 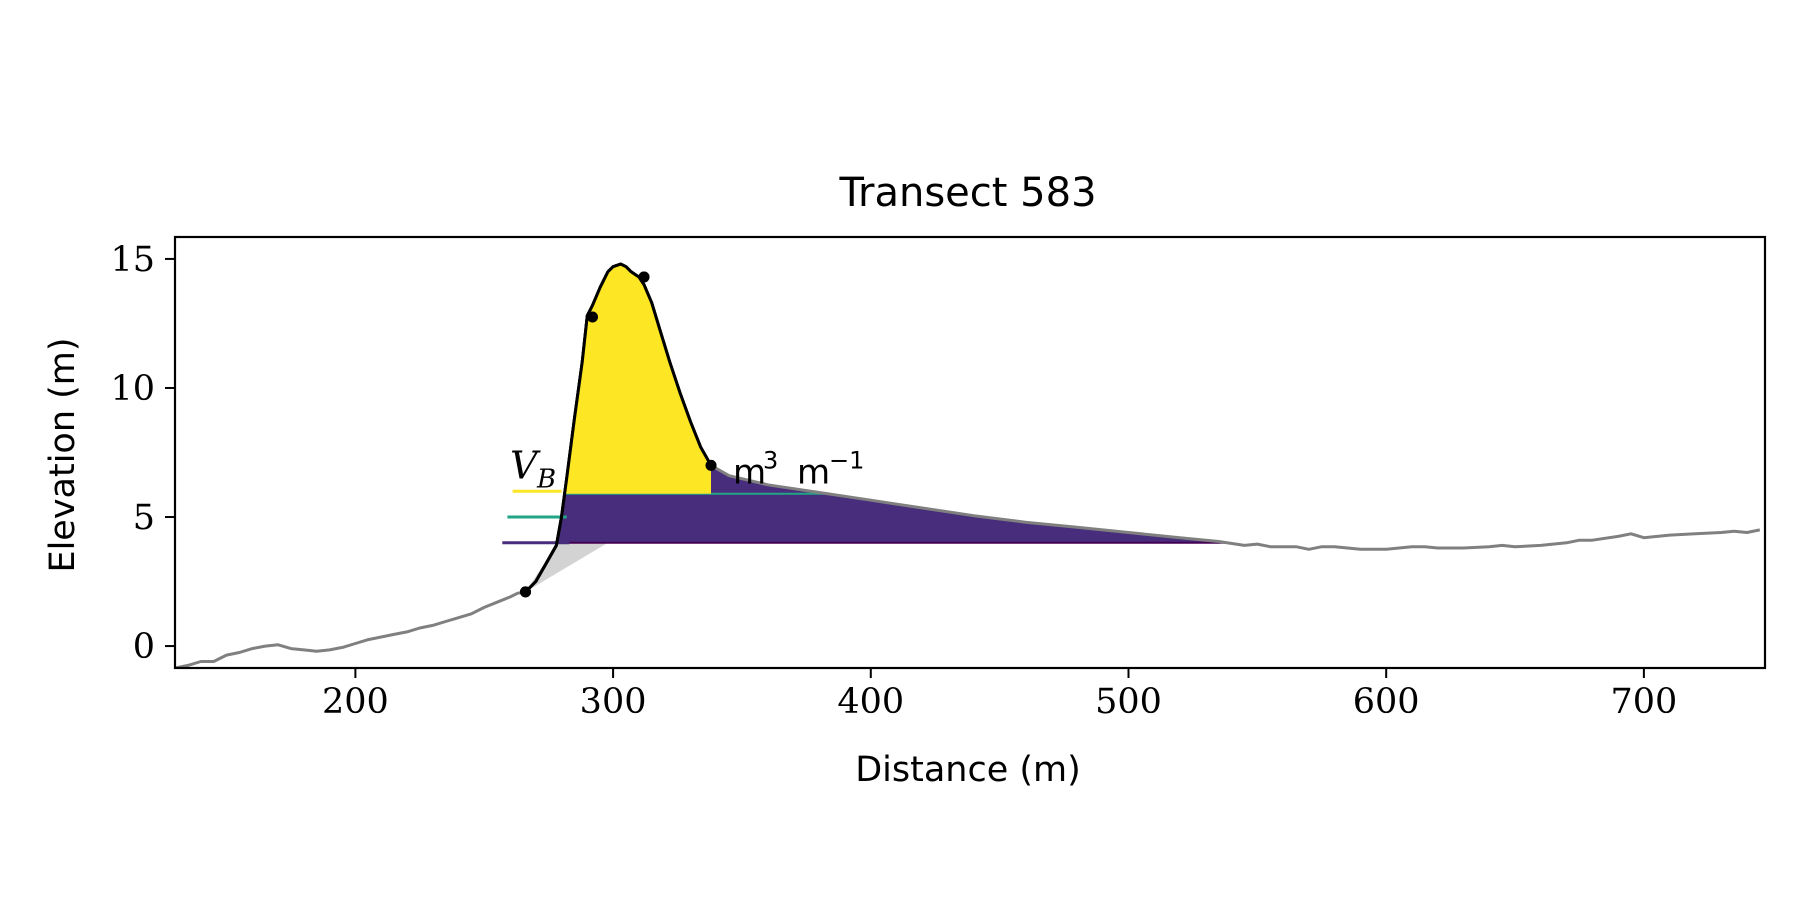 I want to click on x-tick-label-500: 500, so click(x=1128, y=702).